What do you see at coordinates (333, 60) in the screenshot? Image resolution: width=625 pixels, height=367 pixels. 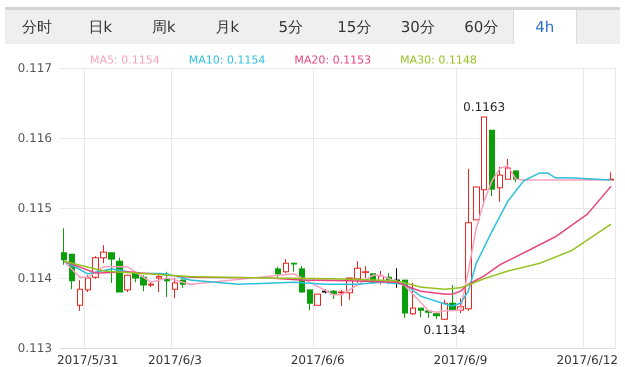 I see `text: MA20: 0.1153` at bounding box center [333, 60].